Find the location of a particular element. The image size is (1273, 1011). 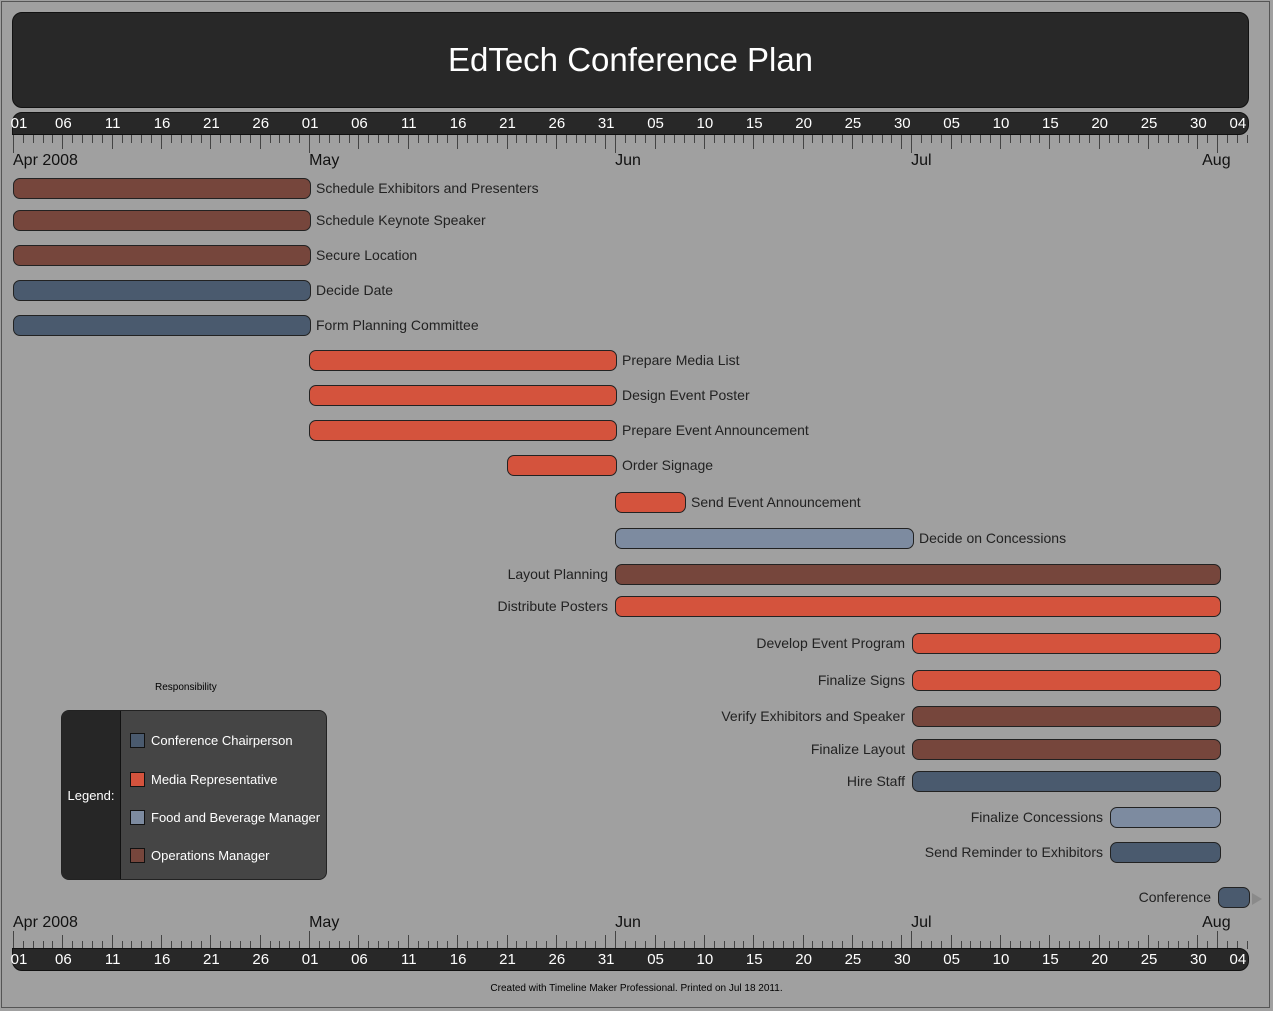

task-label: Order Signage is located at coordinates (668, 465).